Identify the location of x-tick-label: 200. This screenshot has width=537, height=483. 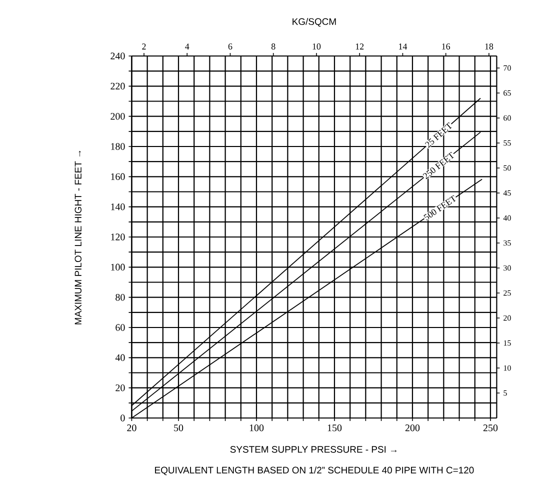
(412, 428).